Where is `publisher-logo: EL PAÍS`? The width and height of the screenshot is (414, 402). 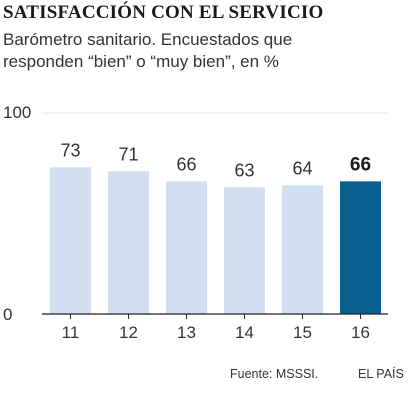
publisher-logo: EL PAÍS is located at coordinates (381, 374).